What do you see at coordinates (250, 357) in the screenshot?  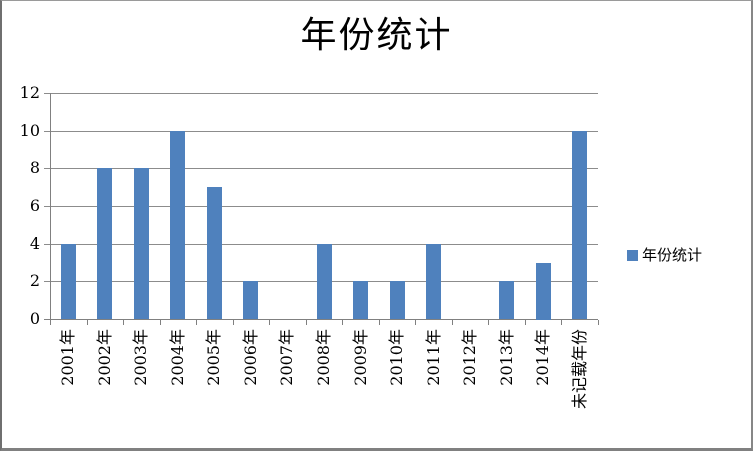 I see `x-axis-label: 2006年` at bounding box center [250, 357].